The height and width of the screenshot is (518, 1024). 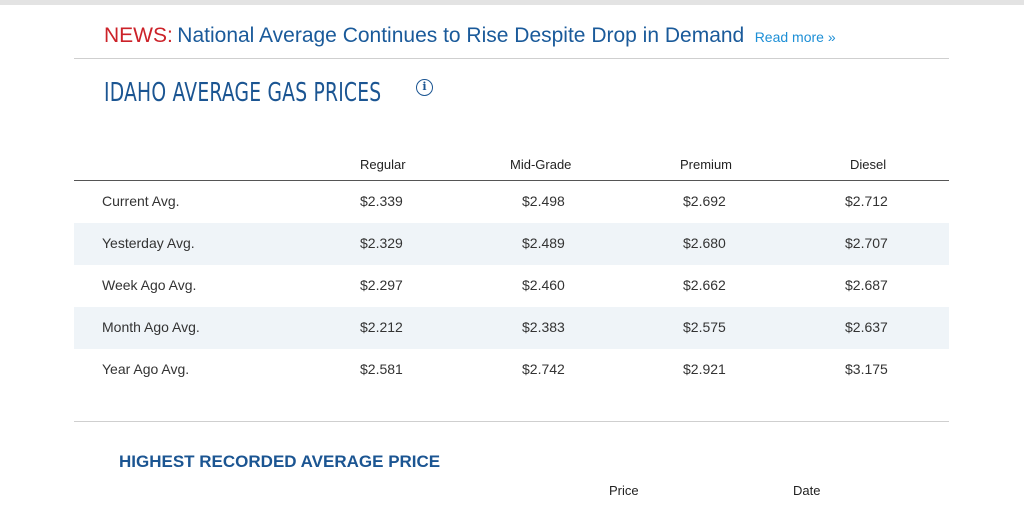 What do you see at coordinates (543, 327) in the screenshot?
I see `mid-grade-price: $2.383` at bounding box center [543, 327].